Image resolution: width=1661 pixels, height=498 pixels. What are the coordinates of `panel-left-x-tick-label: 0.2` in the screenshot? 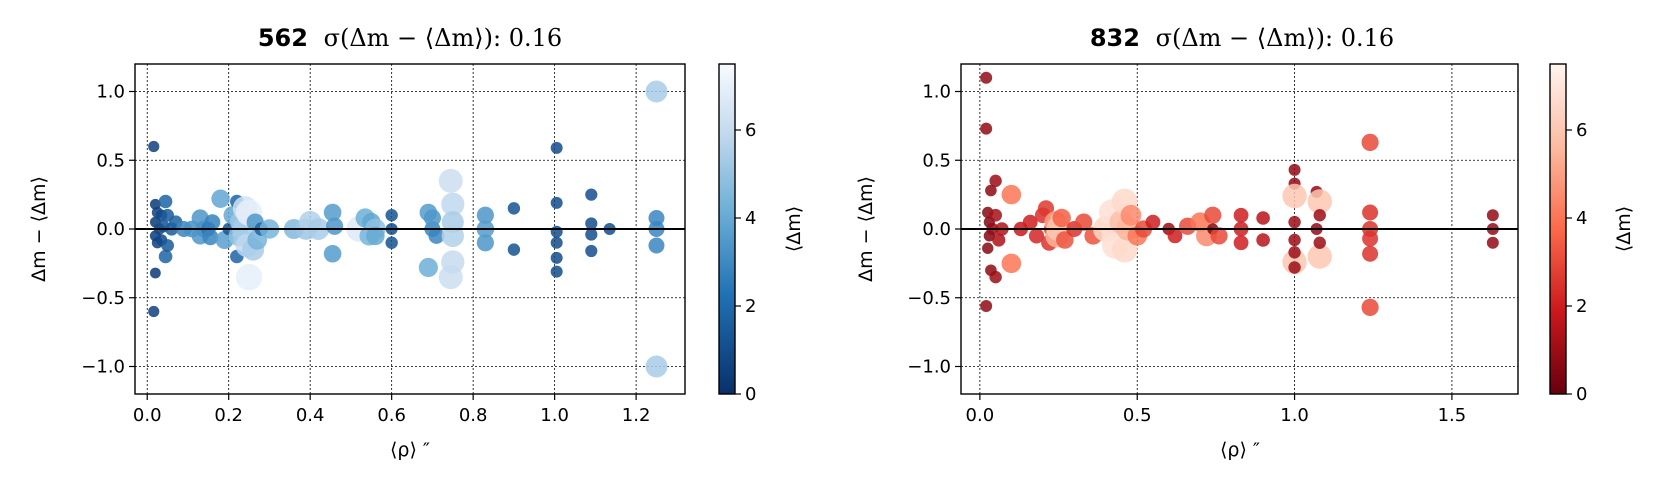 It's located at (228, 415).